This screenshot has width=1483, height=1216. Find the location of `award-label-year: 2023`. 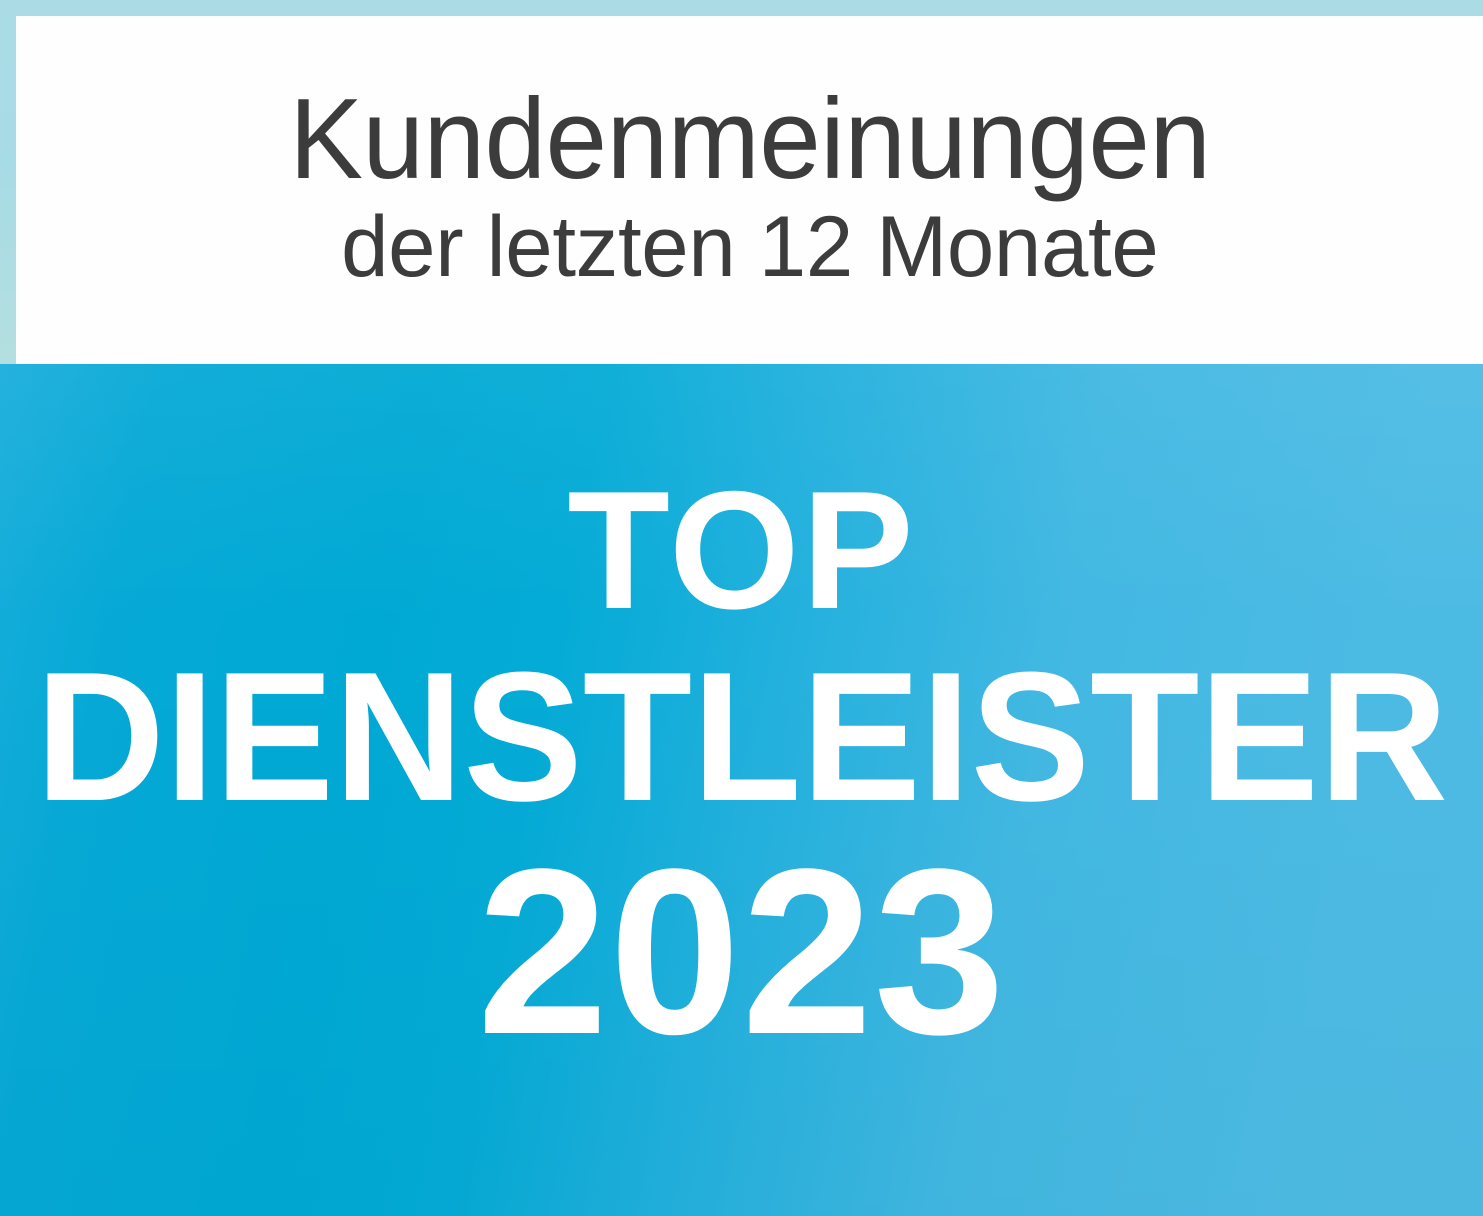

award-label-year: 2023 is located at coordinates (741, 951).